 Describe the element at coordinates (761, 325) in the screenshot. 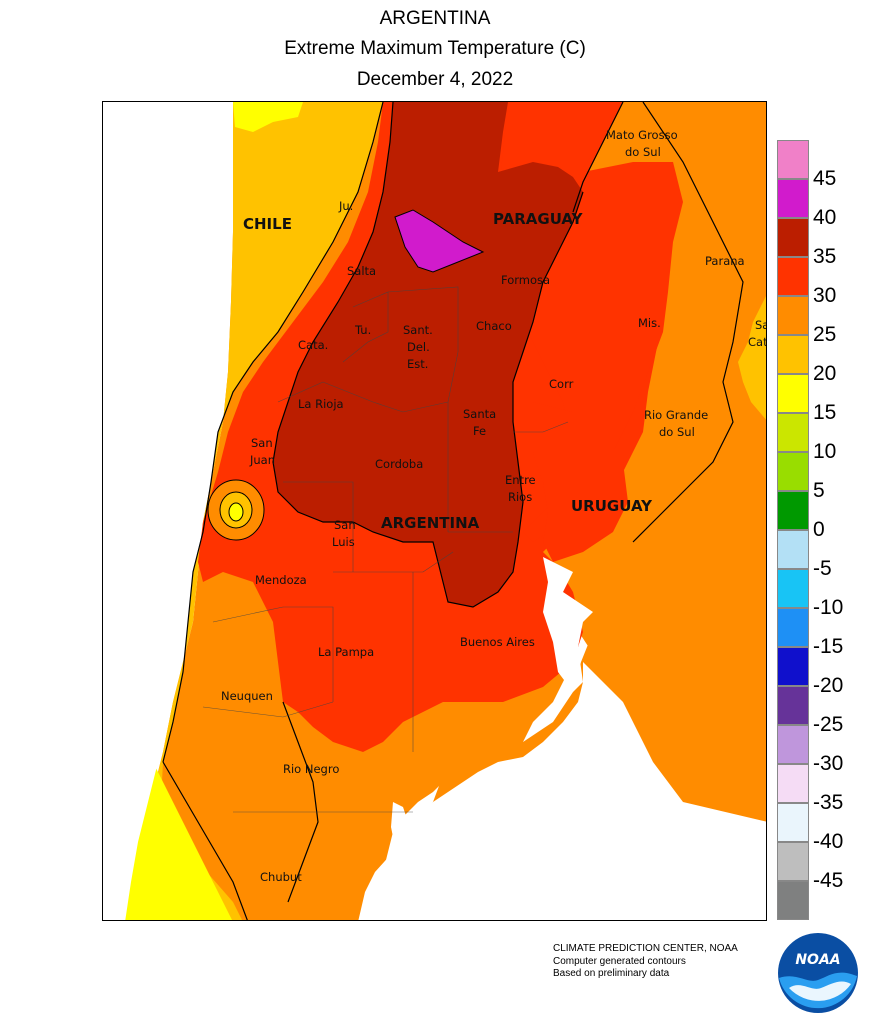

I see `region-label-santa-catarina-1: Sa` at that location.